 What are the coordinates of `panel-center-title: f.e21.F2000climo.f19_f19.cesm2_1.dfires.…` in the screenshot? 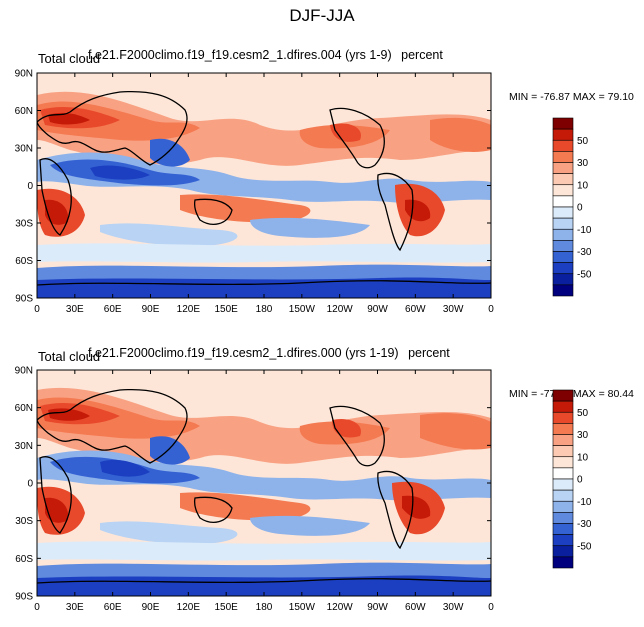 It's located at (265, 55).